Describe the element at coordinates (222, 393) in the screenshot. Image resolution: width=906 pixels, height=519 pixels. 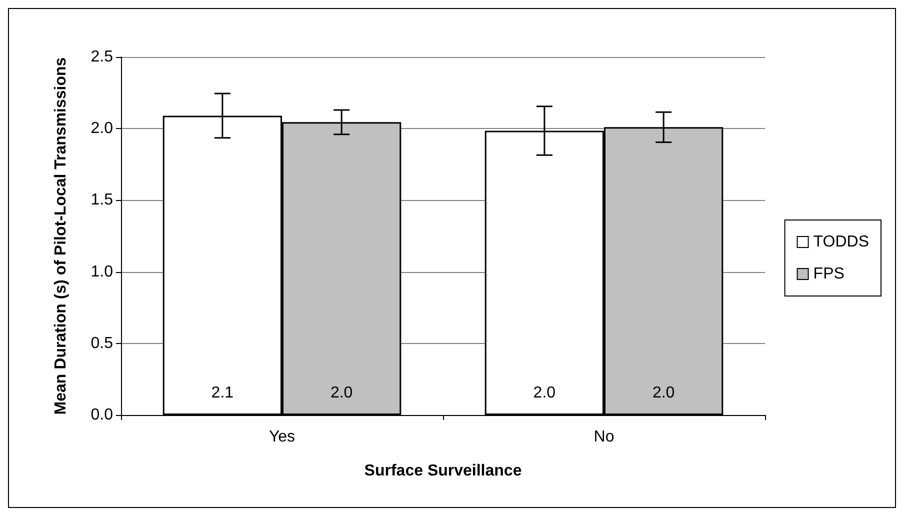
I see `data-label: 2.1` at that location.